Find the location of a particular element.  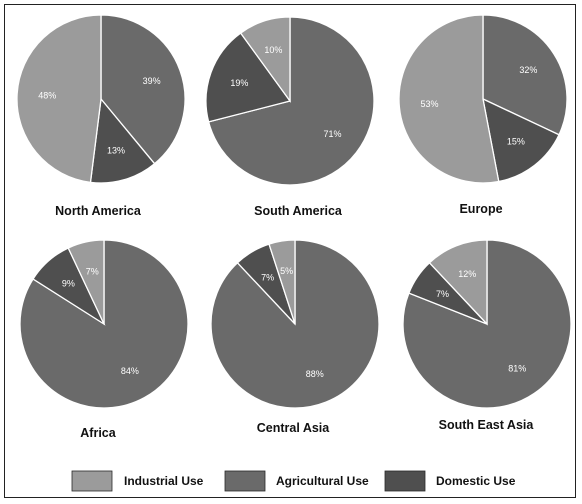

legend-label: Domestic Use is located at coordinates (476, 481).